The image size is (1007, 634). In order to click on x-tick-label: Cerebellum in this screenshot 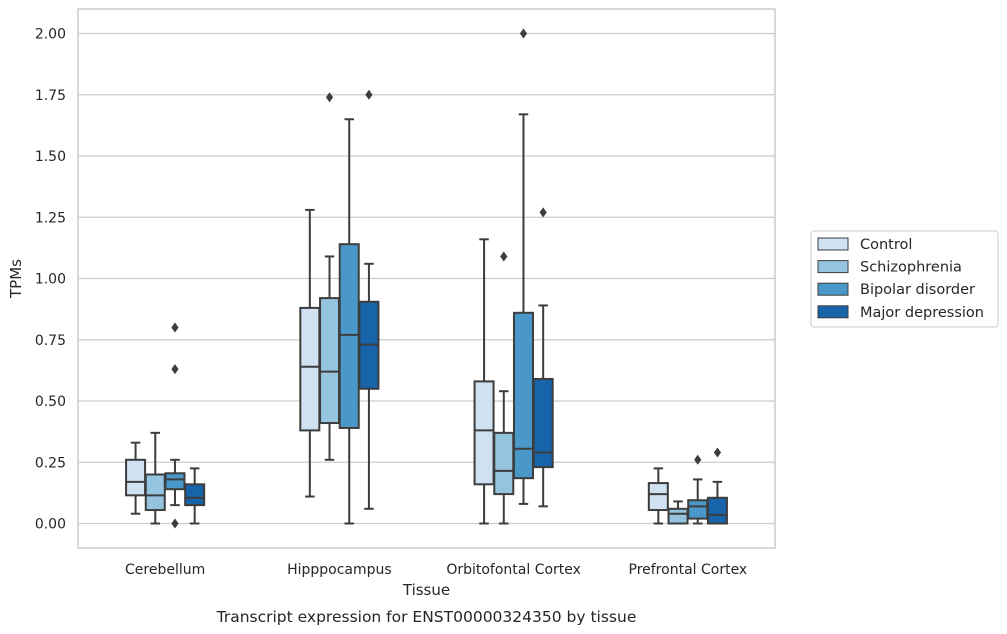, I will do `click(165, 570)`.